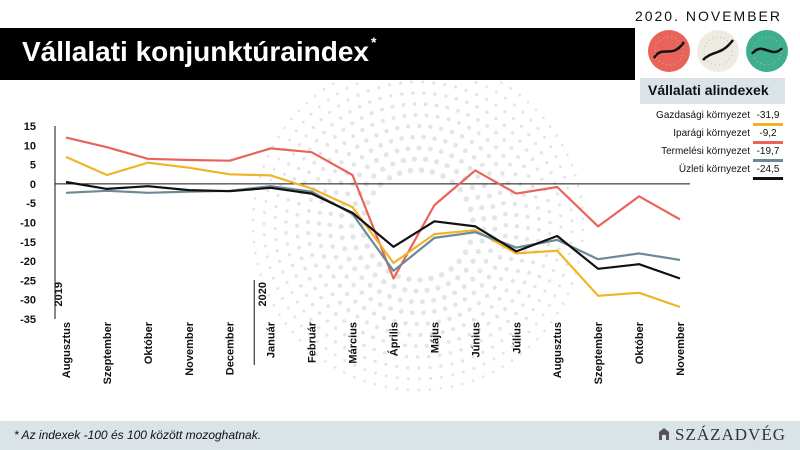  What do you see at coordinates (708, 90) in the screenshot?
I see `legend-title: Vállalati alindexek` at bounding box center [708, 90].